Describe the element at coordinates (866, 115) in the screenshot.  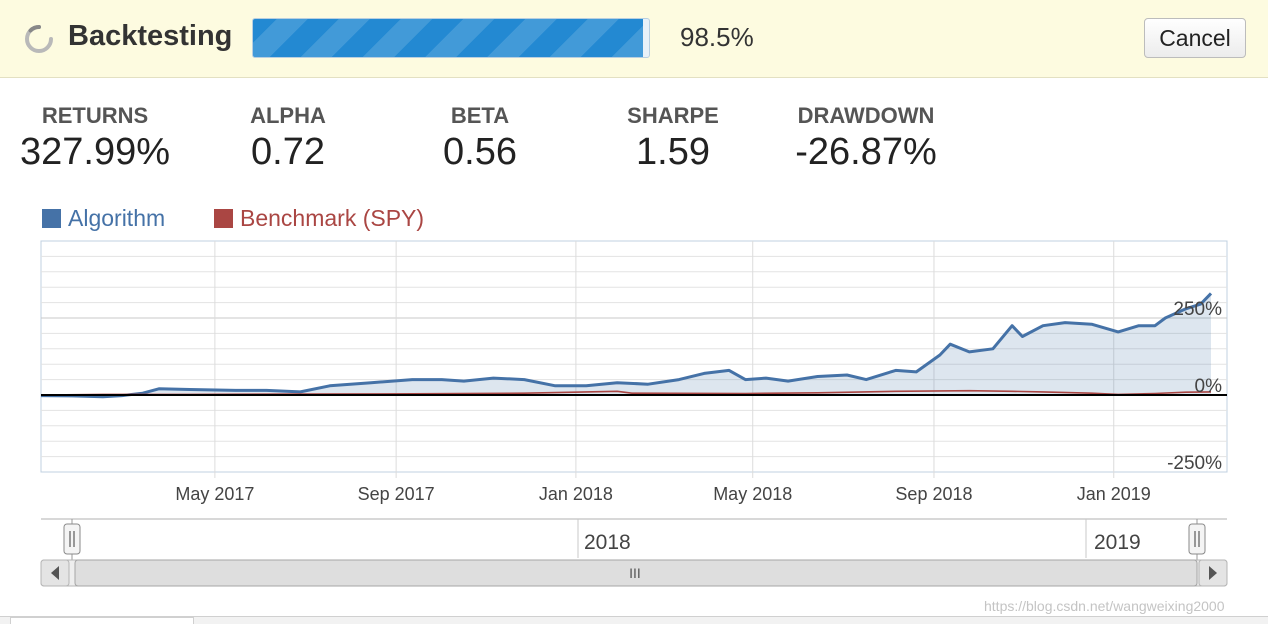
I see `stat-label: DRAWDOWN` at that location.